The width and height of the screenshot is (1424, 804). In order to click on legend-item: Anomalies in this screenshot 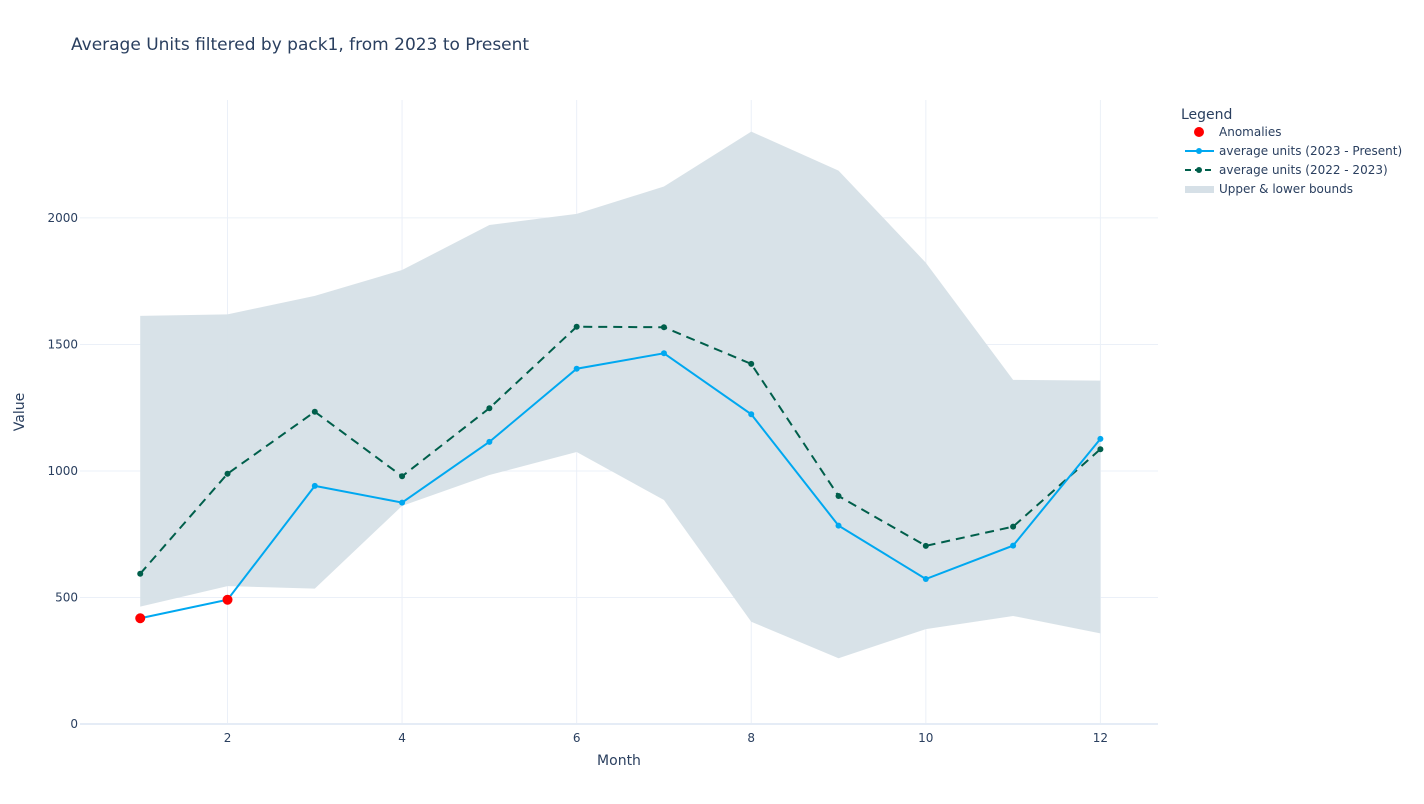, I will do `click(1238, 132)`.